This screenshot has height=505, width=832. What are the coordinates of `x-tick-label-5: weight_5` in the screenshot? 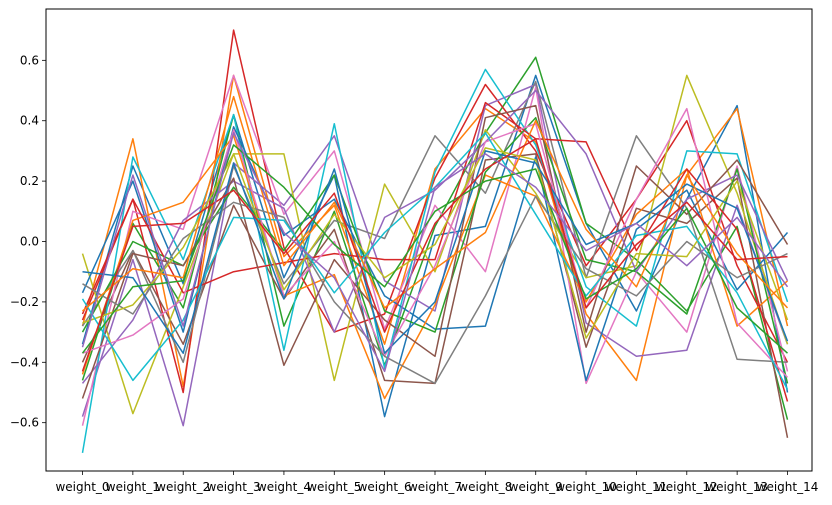 It's located at (334, 487).